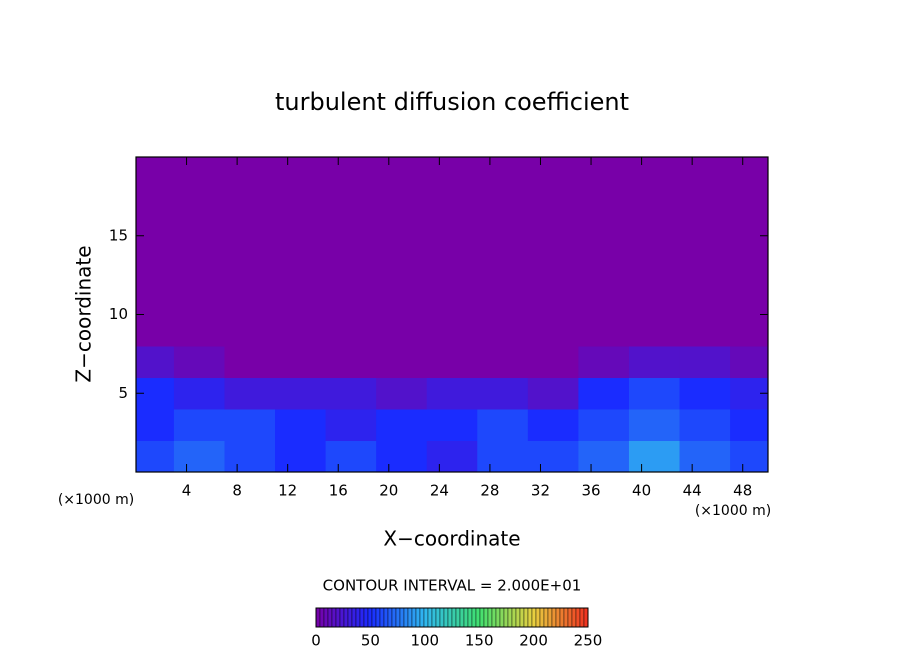 The image size is (904, 654). I want to click on x-tick-label: 40, so click(641, 491).